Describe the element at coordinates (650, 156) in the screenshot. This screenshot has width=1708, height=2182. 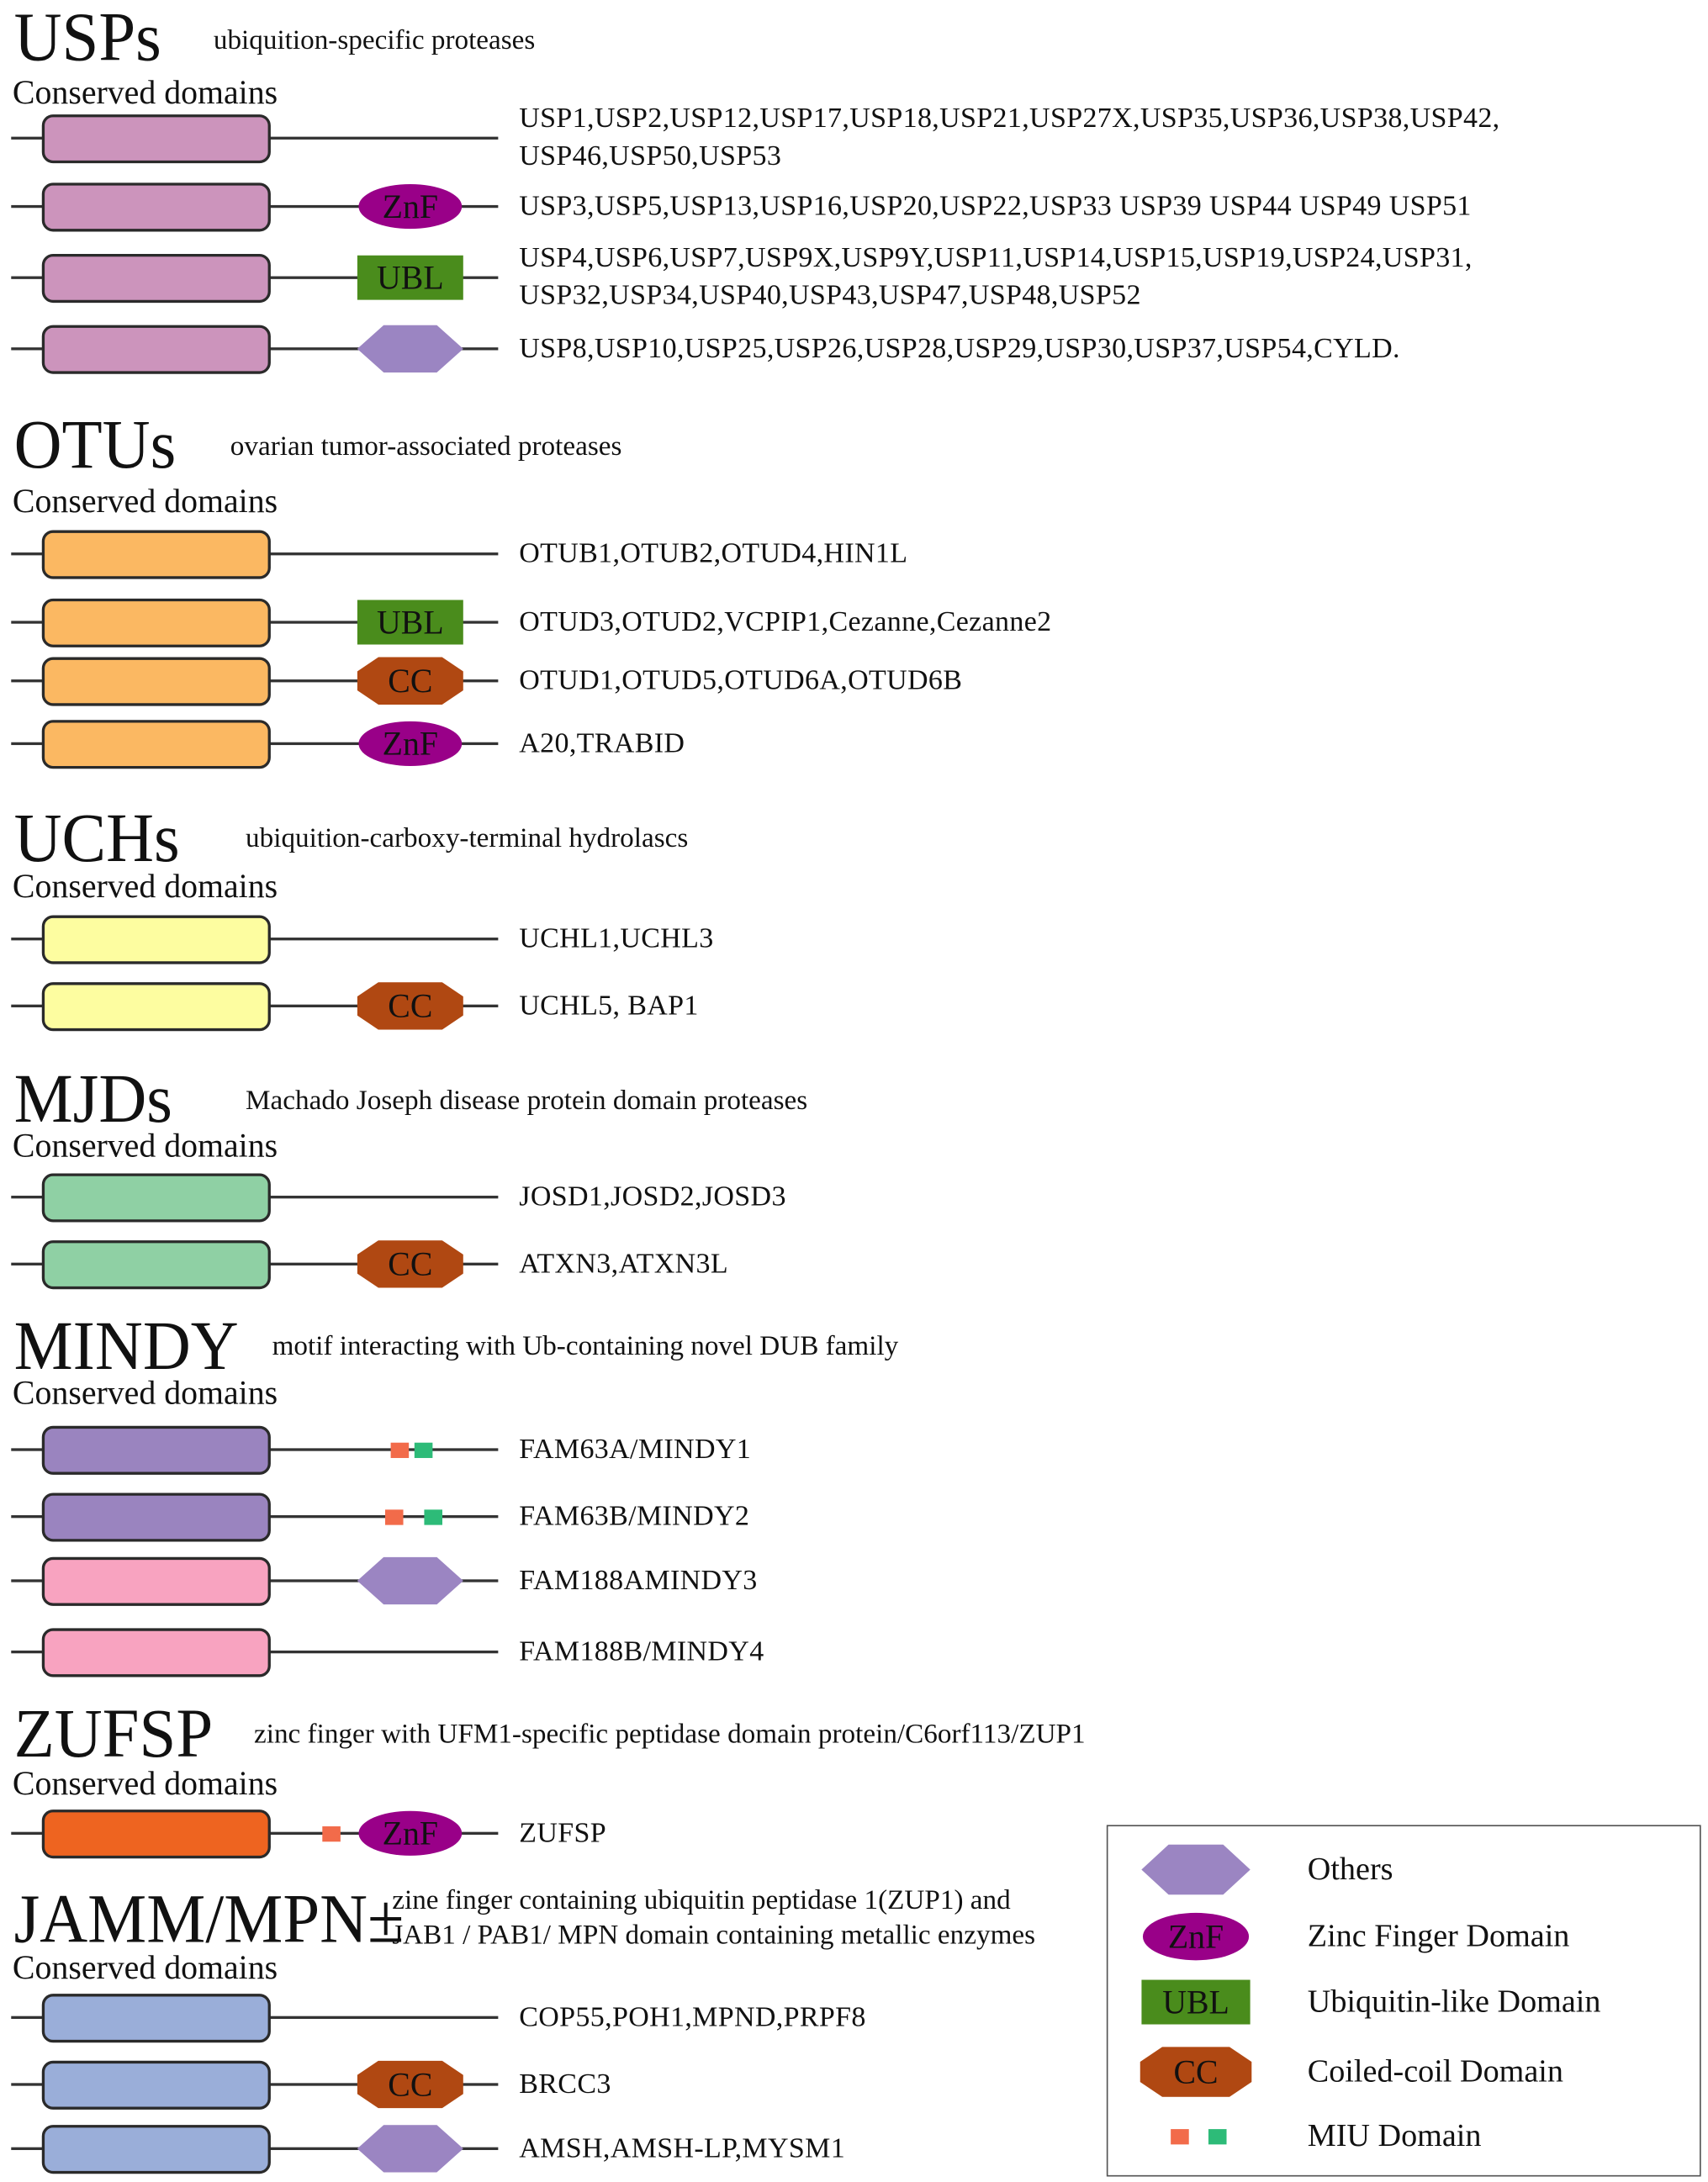
I see `gene-list: USP46,USP50,USP53` at that location.